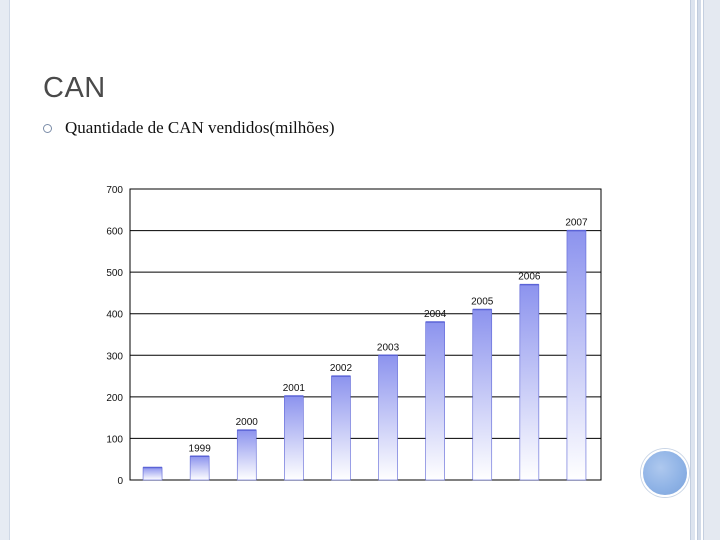 This screenshot has height=540, width=720. Describe the element at coordinates (74, 88) in the screenshot. I see `slide-title: CAN` at that location.